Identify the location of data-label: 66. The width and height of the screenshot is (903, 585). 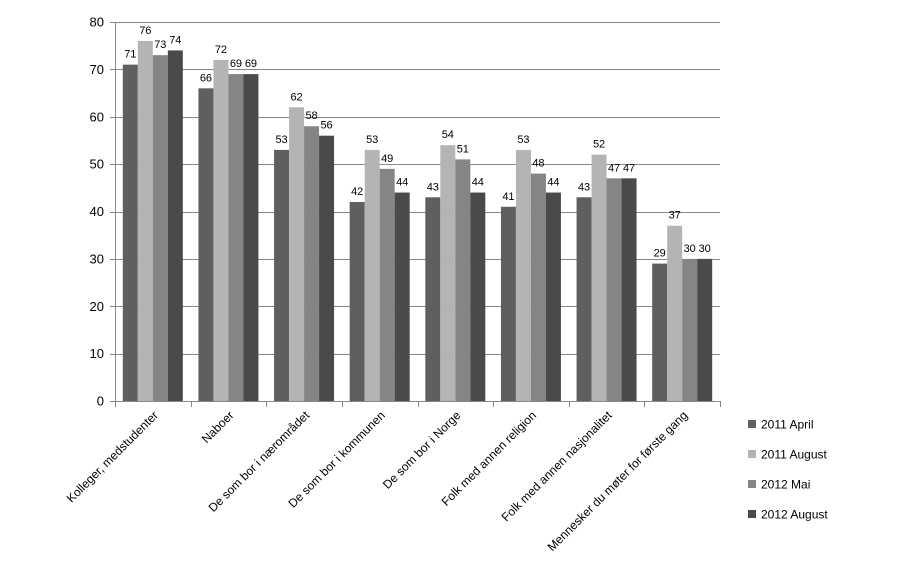
(206, 78).